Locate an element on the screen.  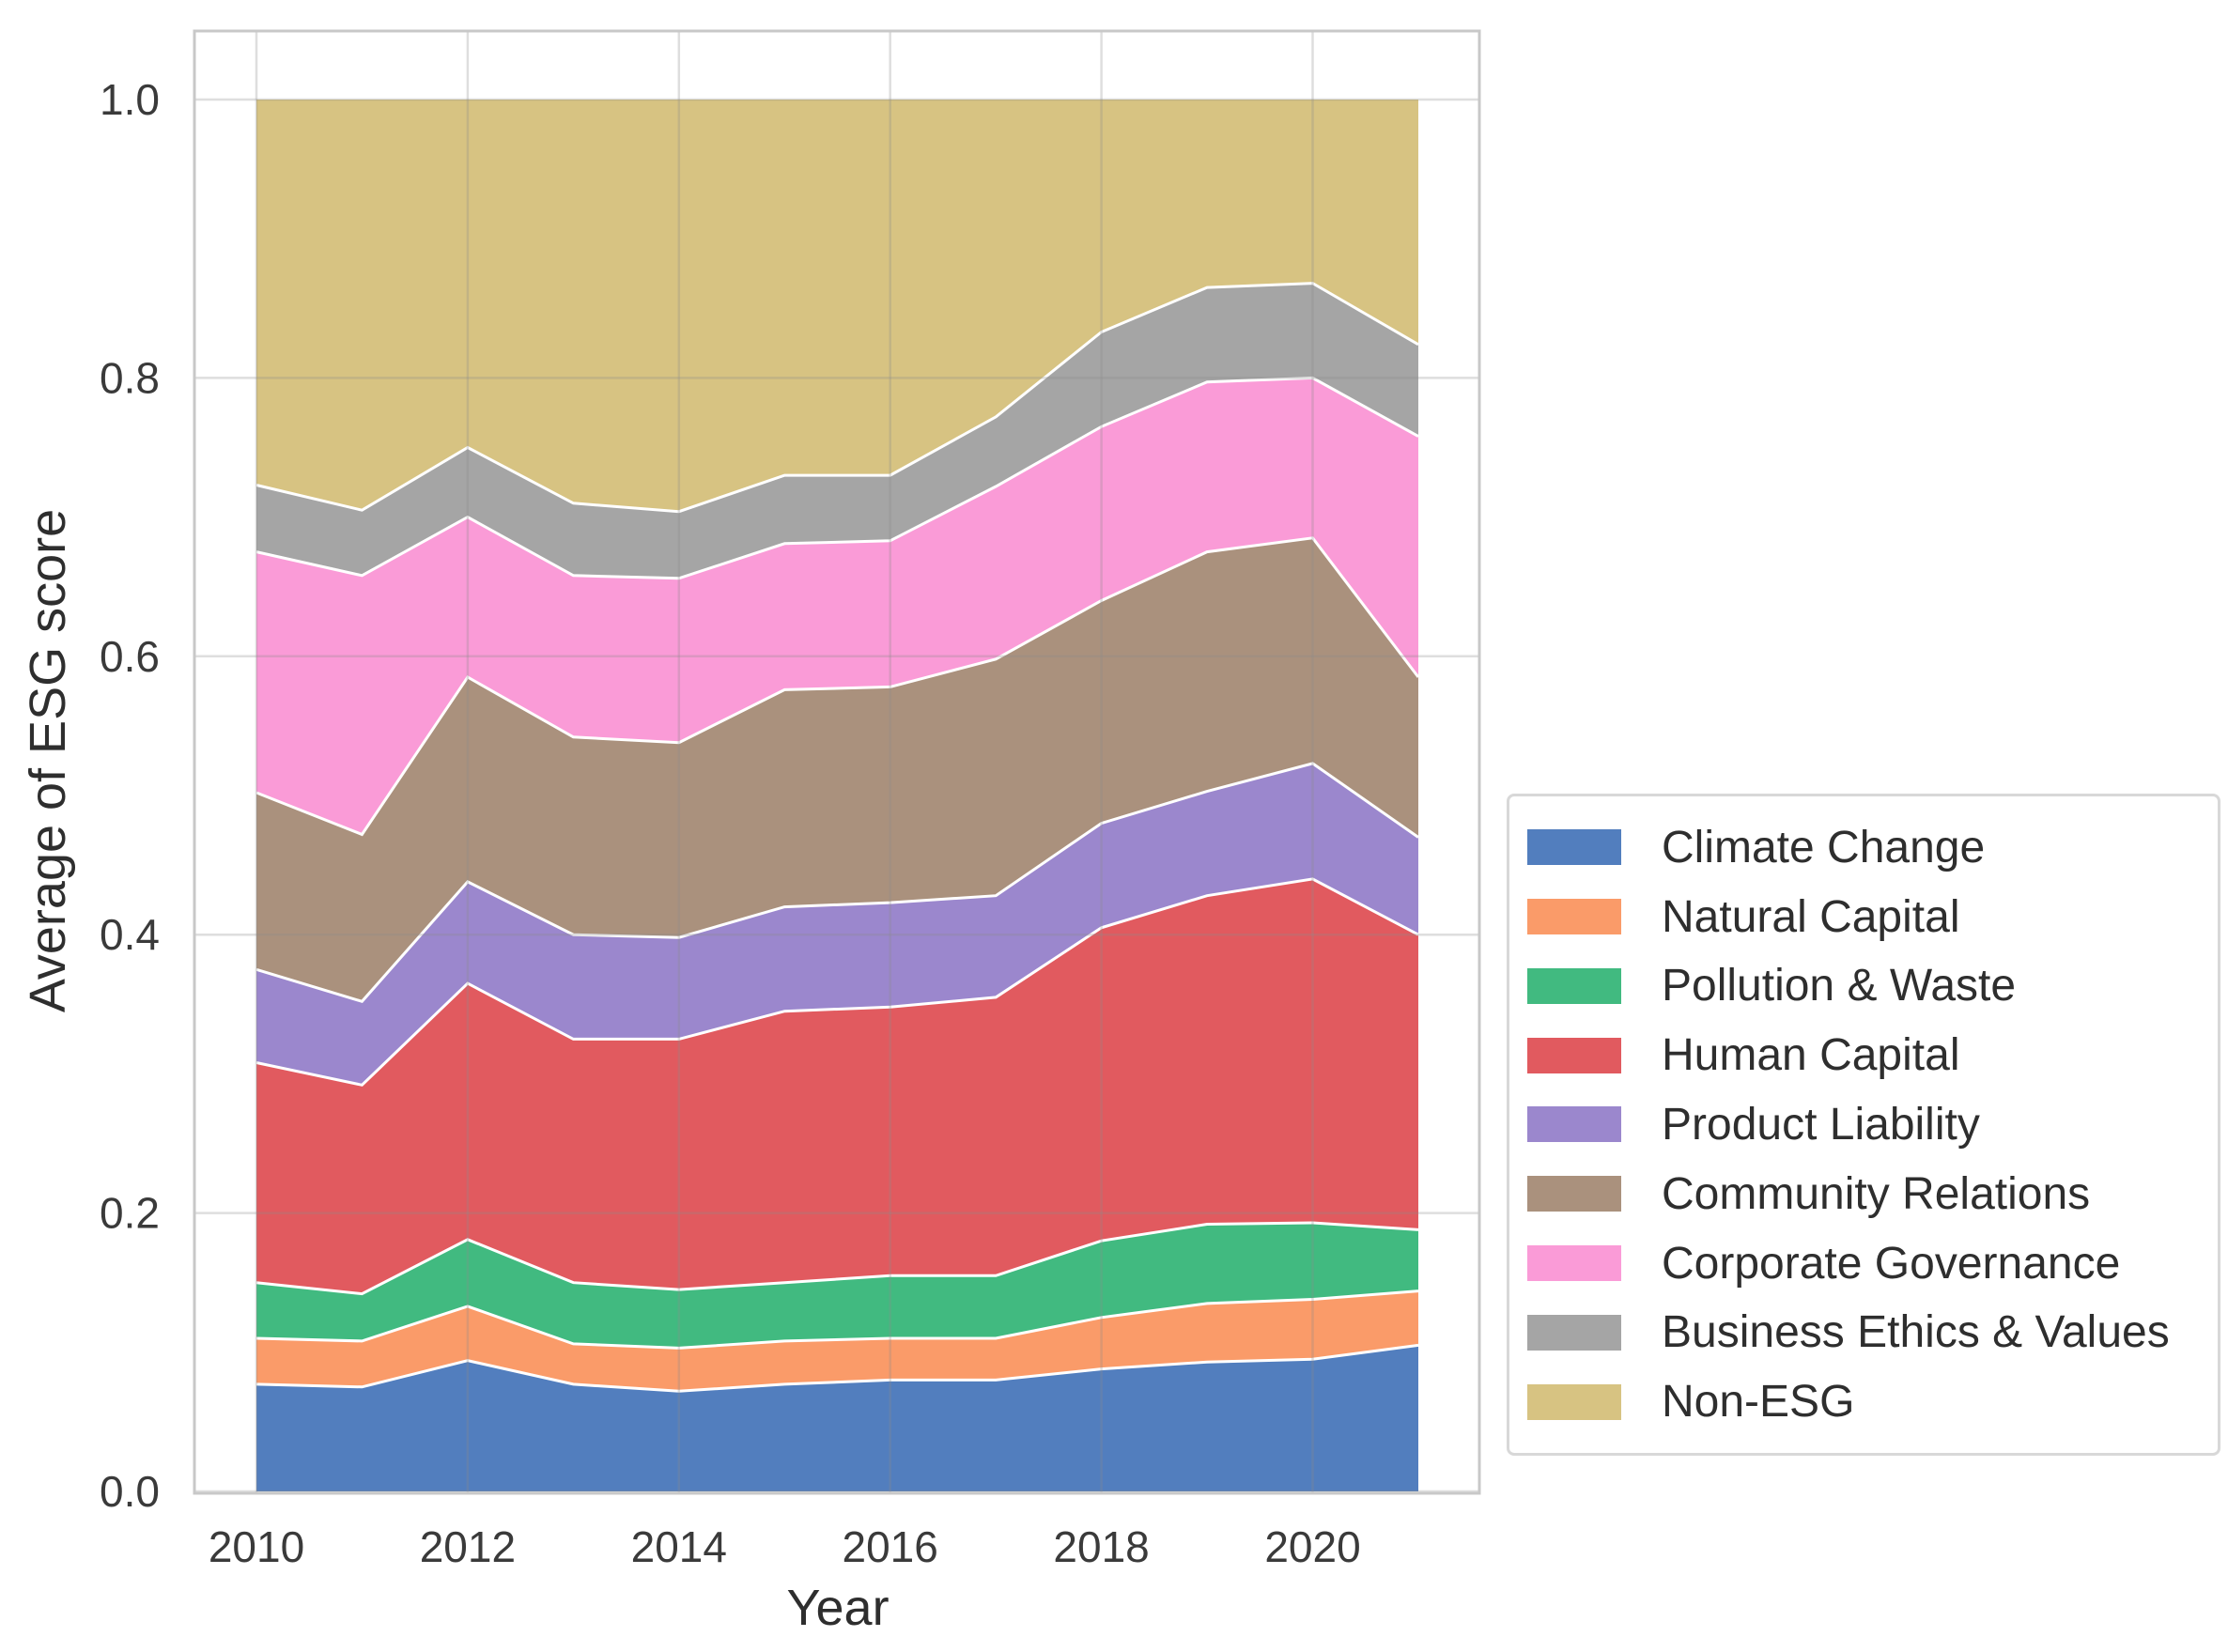
x-tick-label: 2018 is located at coordinates (1101, 1546).